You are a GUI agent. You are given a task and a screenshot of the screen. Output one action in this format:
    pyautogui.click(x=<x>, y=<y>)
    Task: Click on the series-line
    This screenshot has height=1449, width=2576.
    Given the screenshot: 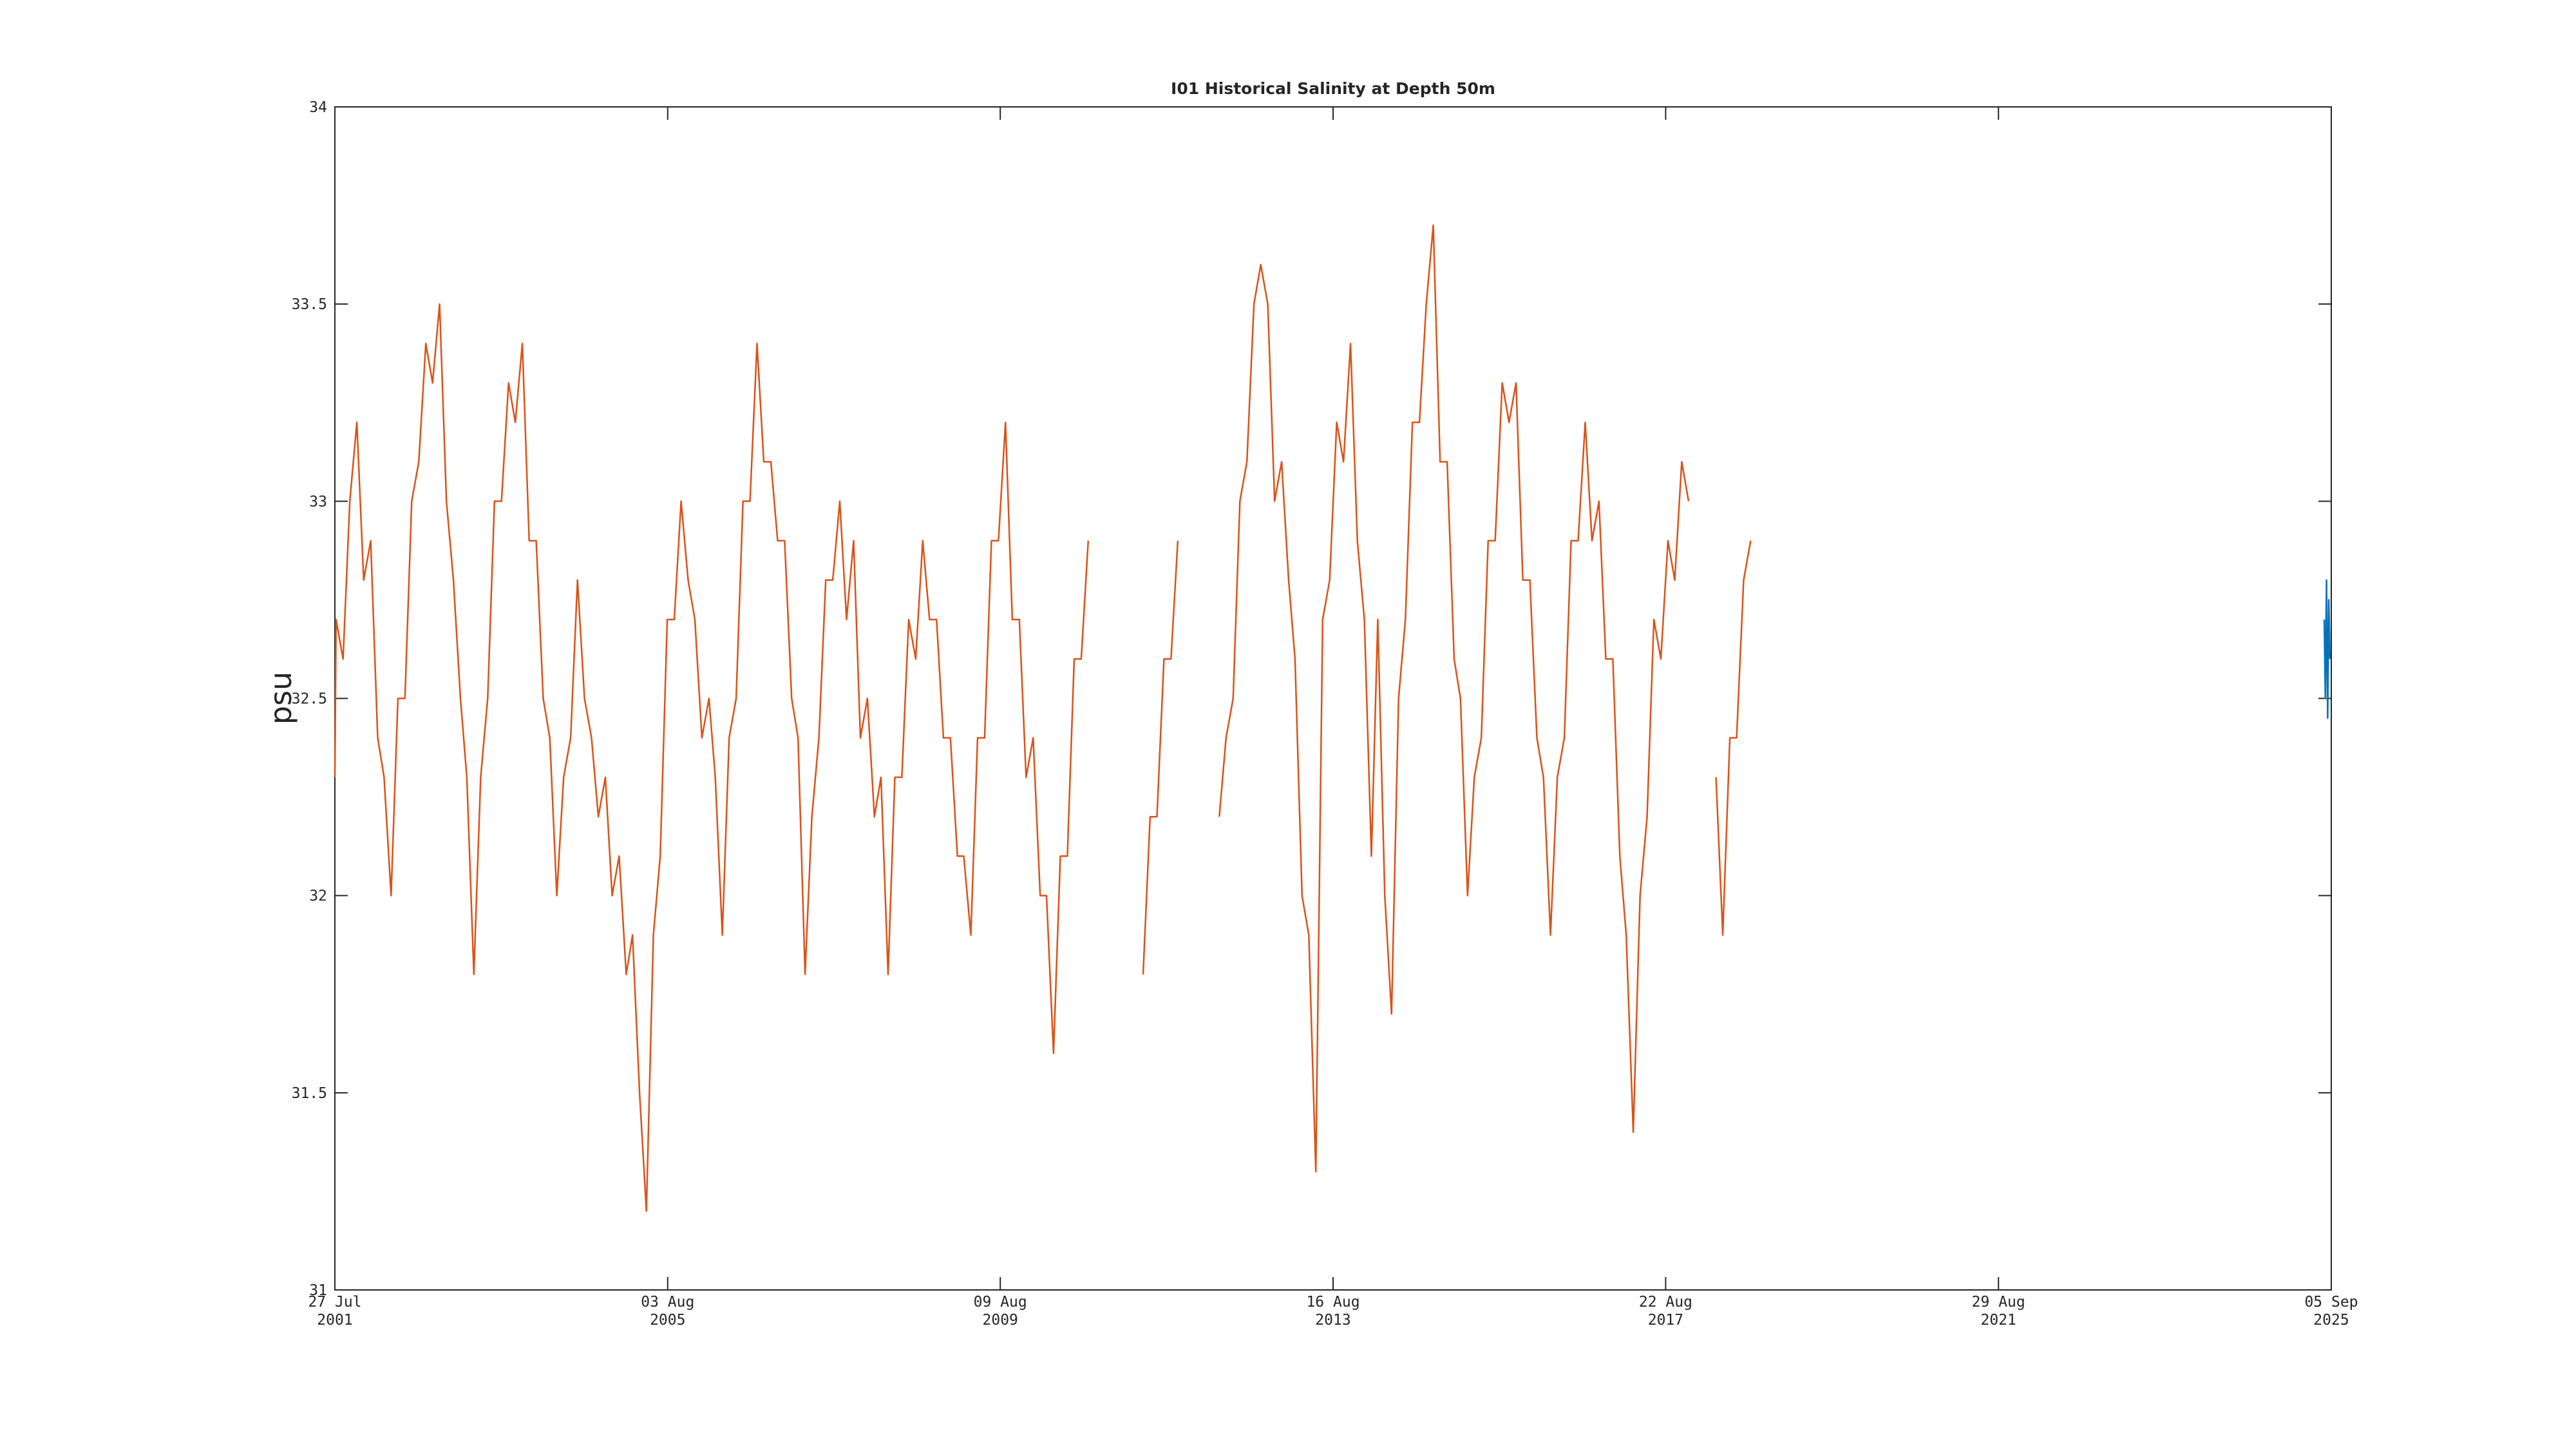 What is the action you would take?
    pyautogui.click(x=2327, y=649)
    